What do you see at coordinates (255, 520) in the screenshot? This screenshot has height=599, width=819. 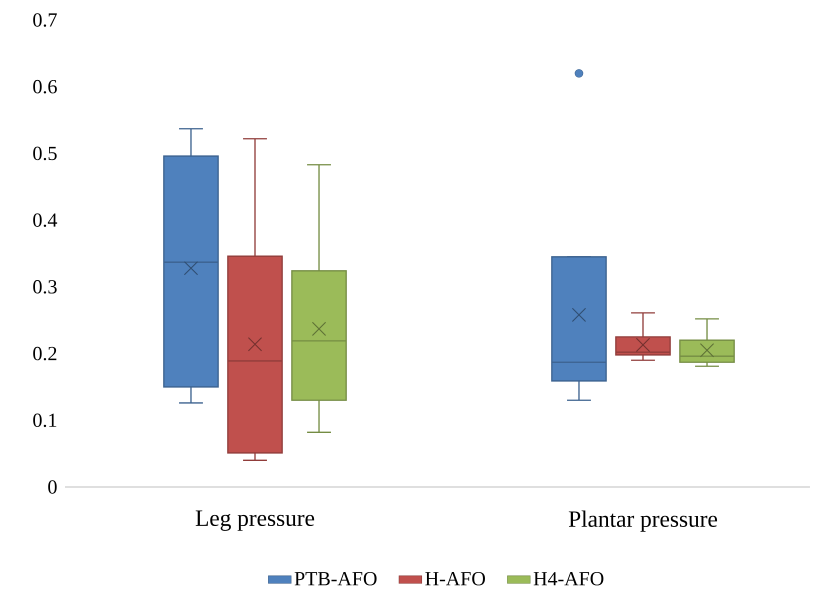 I see `x-tick-label: Leg pressure` at bounding box center [255, 520].